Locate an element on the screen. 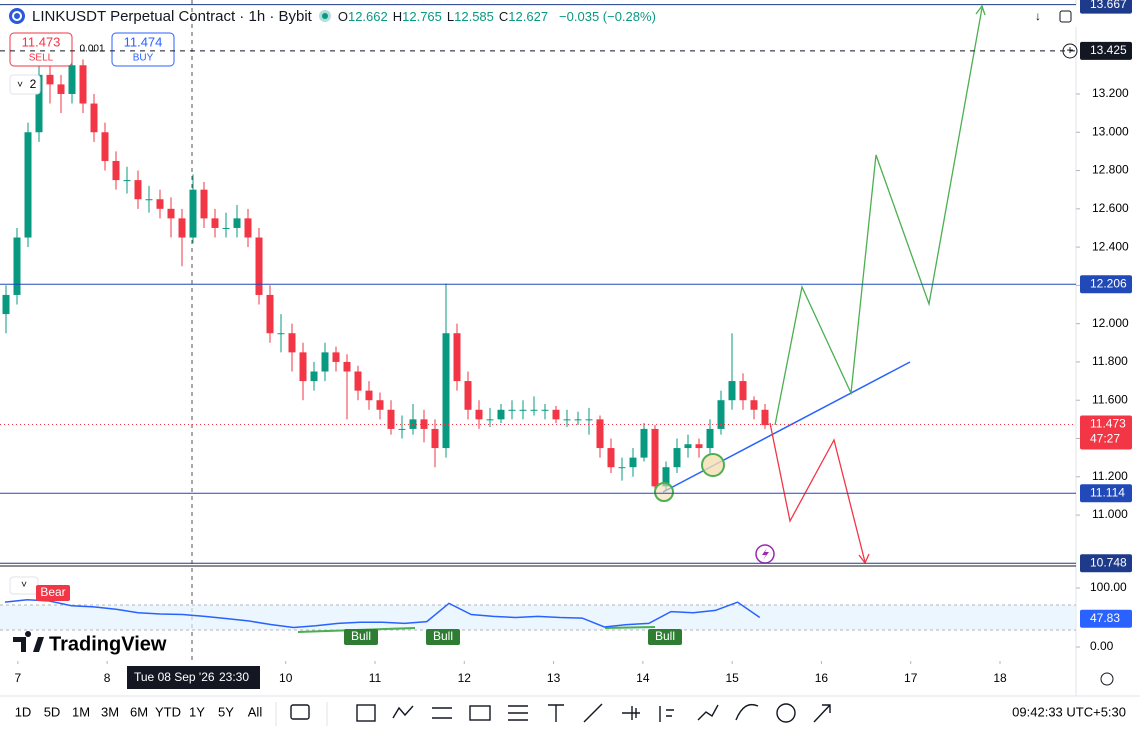 Image resolution: width=1140 pixels, height=733 pixels. signal-box is located at coordinates (53, 593).